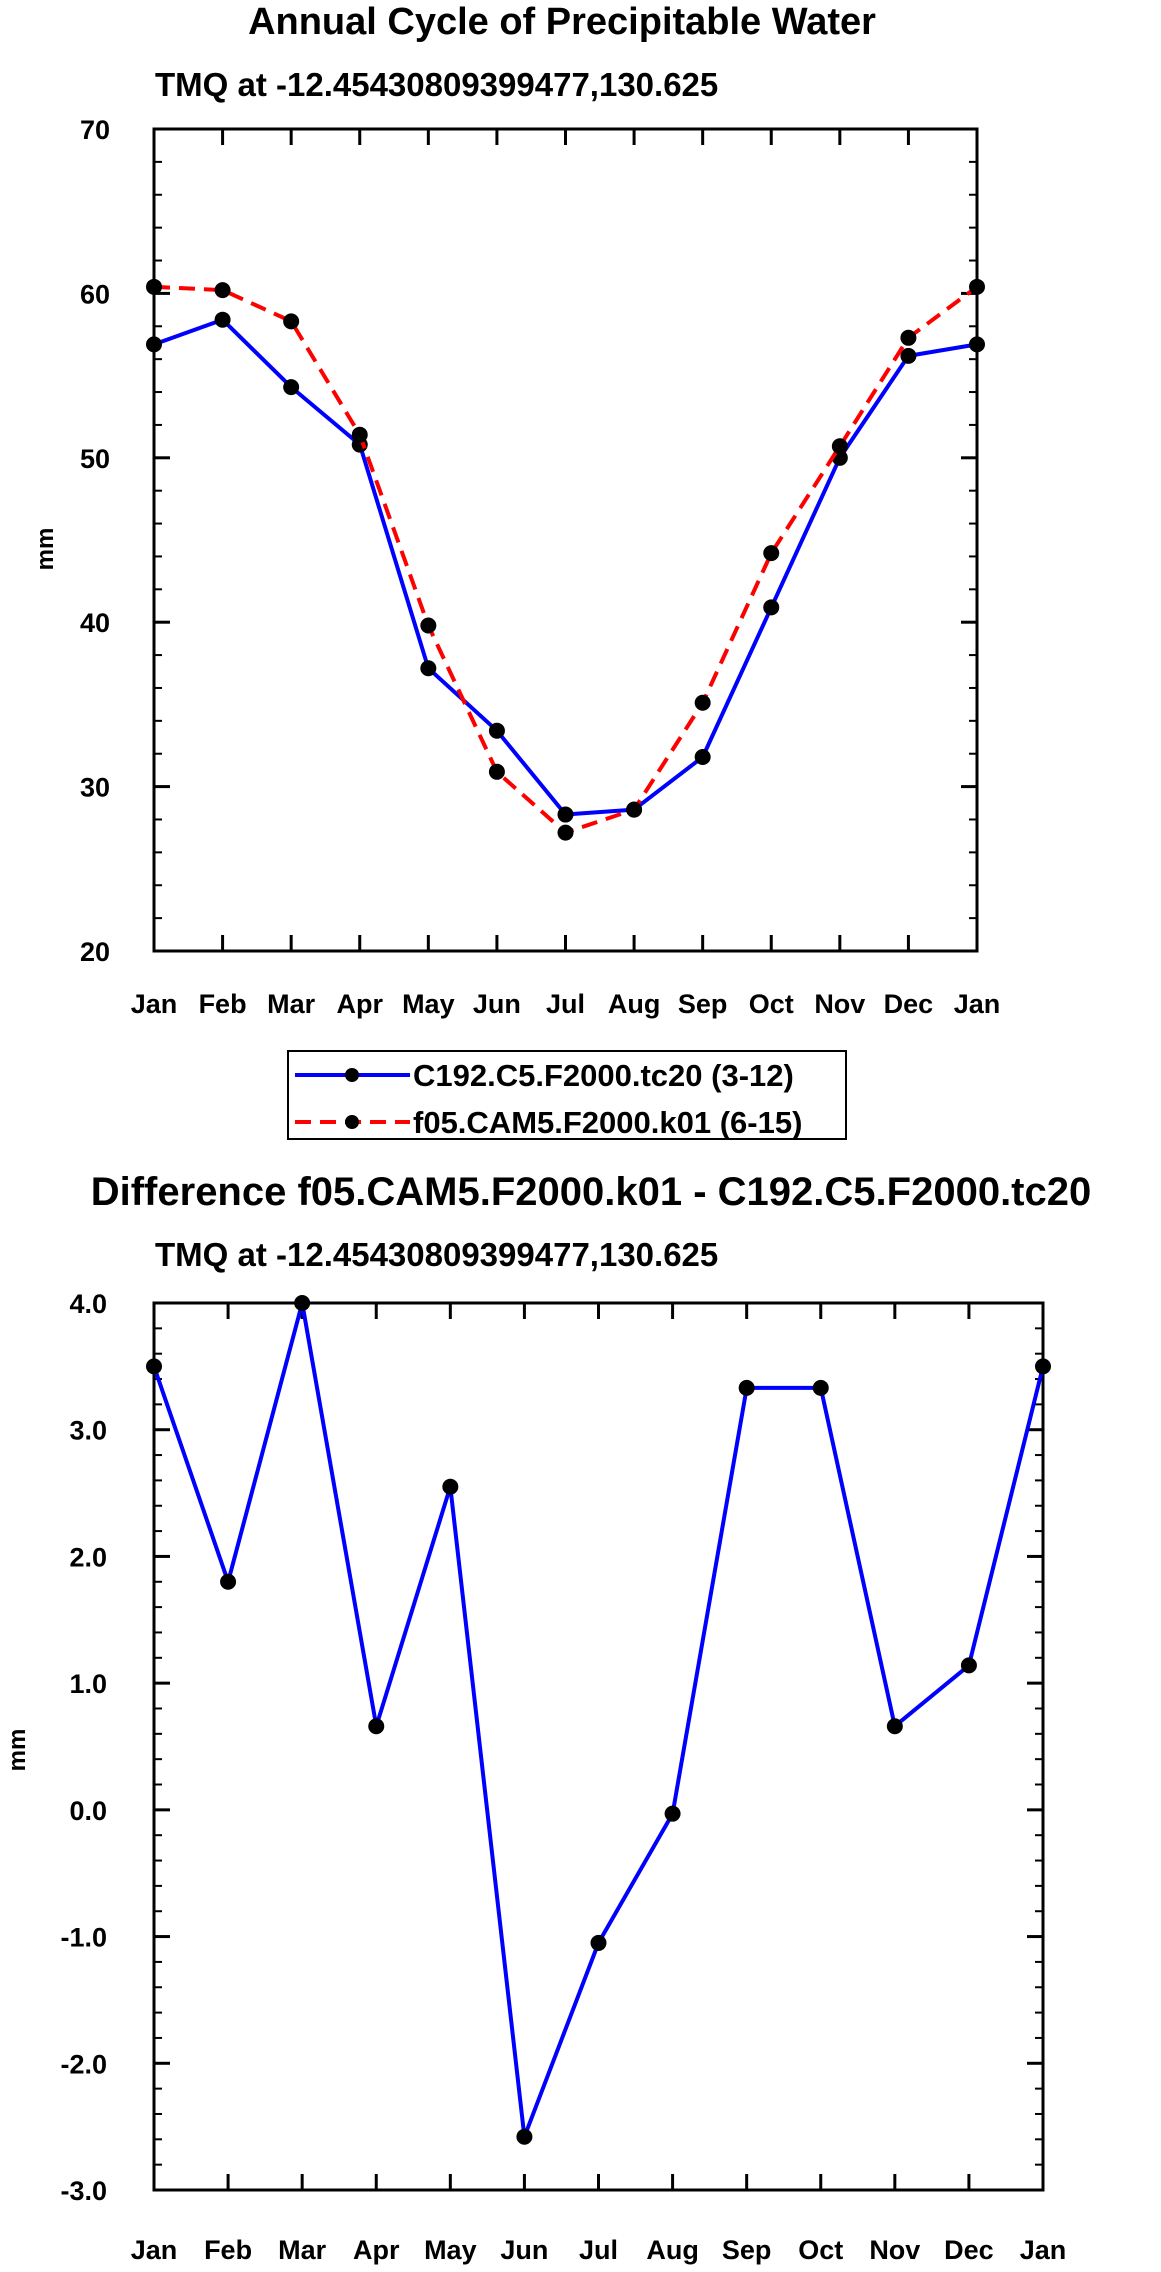 The width and height of the screenshot is (1161, 2272). Describe the element at coordinates (562, 22) in the screenshot. I see `chart1-title: Annual Cycle of Precipitable Water` at that location.